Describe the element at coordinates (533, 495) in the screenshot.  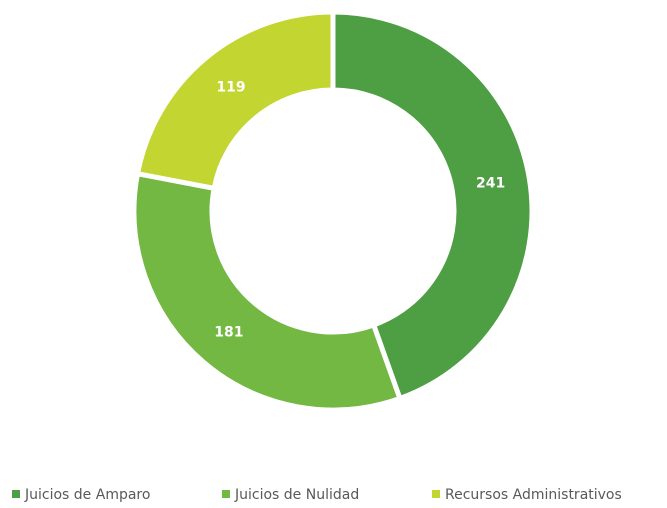
I see `legend-label: Recursos Administrativos` at that location.